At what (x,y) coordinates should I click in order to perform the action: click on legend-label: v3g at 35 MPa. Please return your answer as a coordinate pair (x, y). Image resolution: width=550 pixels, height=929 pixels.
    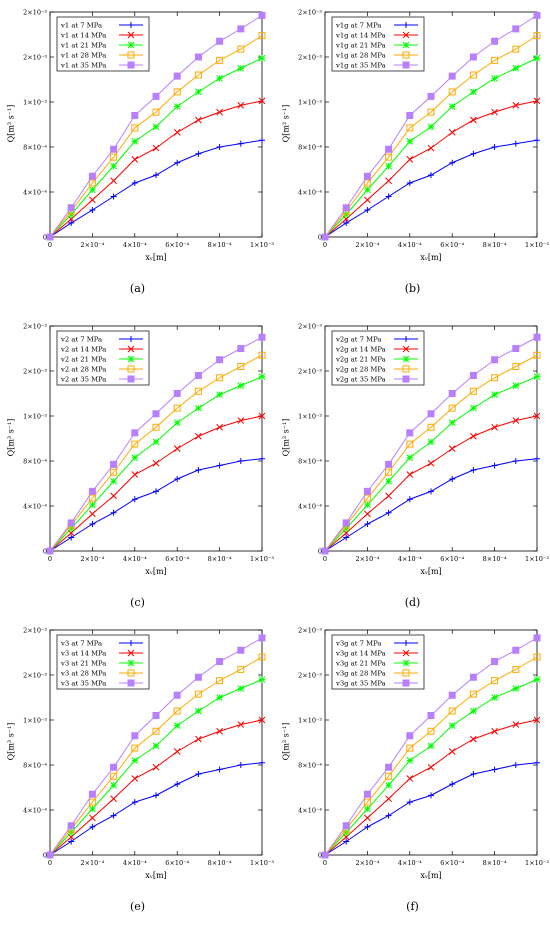
    Looking at the image, I should click on (360, 684).